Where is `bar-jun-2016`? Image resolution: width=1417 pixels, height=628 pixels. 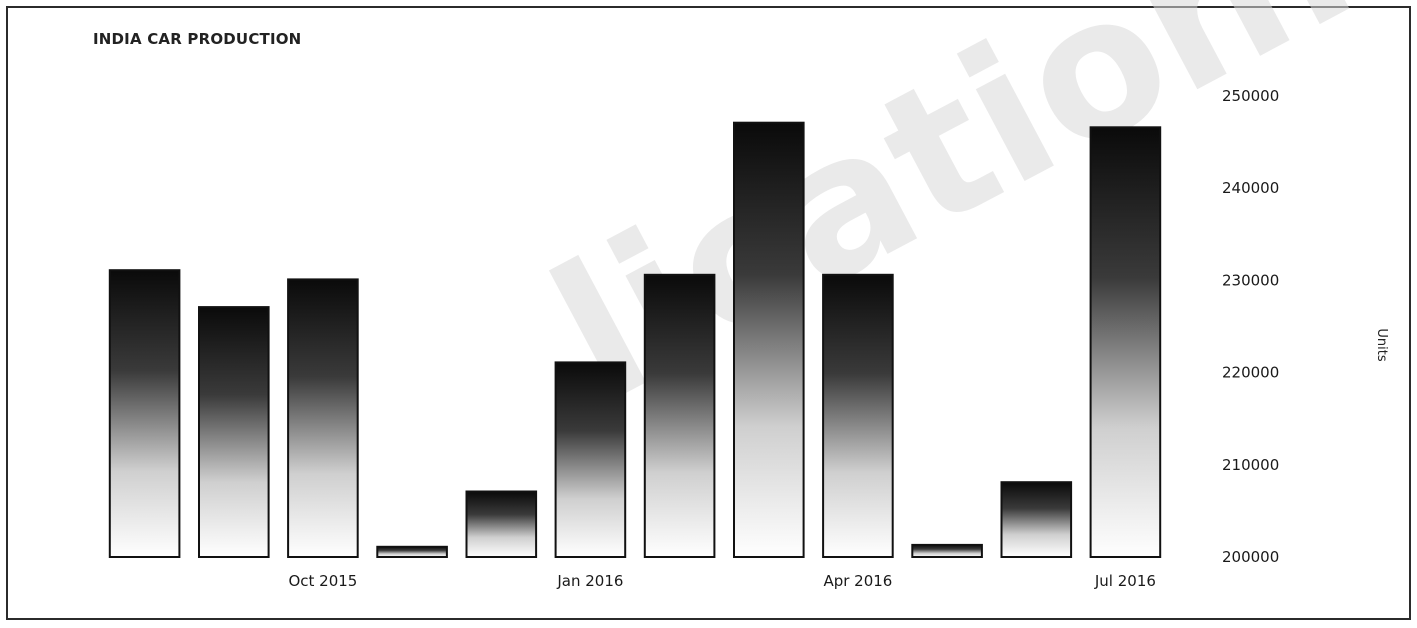
bar-jun-2016 is located at coordinates (1036, 520).